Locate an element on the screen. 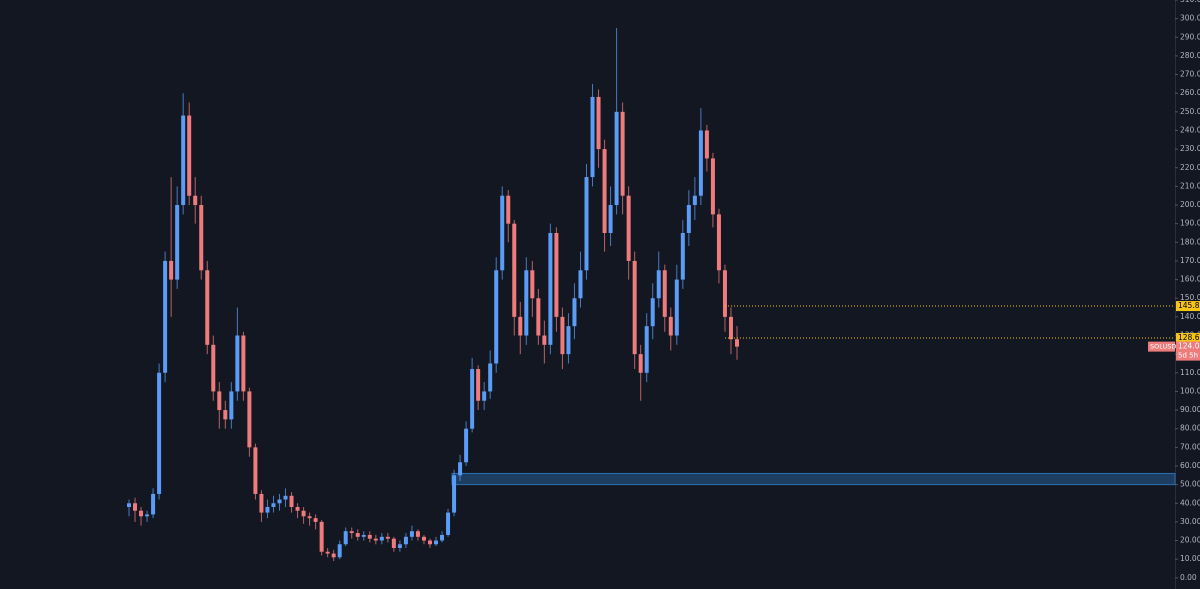 Image resolution: width=1200 pixels, height=589 pixels. y-tick-label: 280.00 is located at coordinates (1190, 55).